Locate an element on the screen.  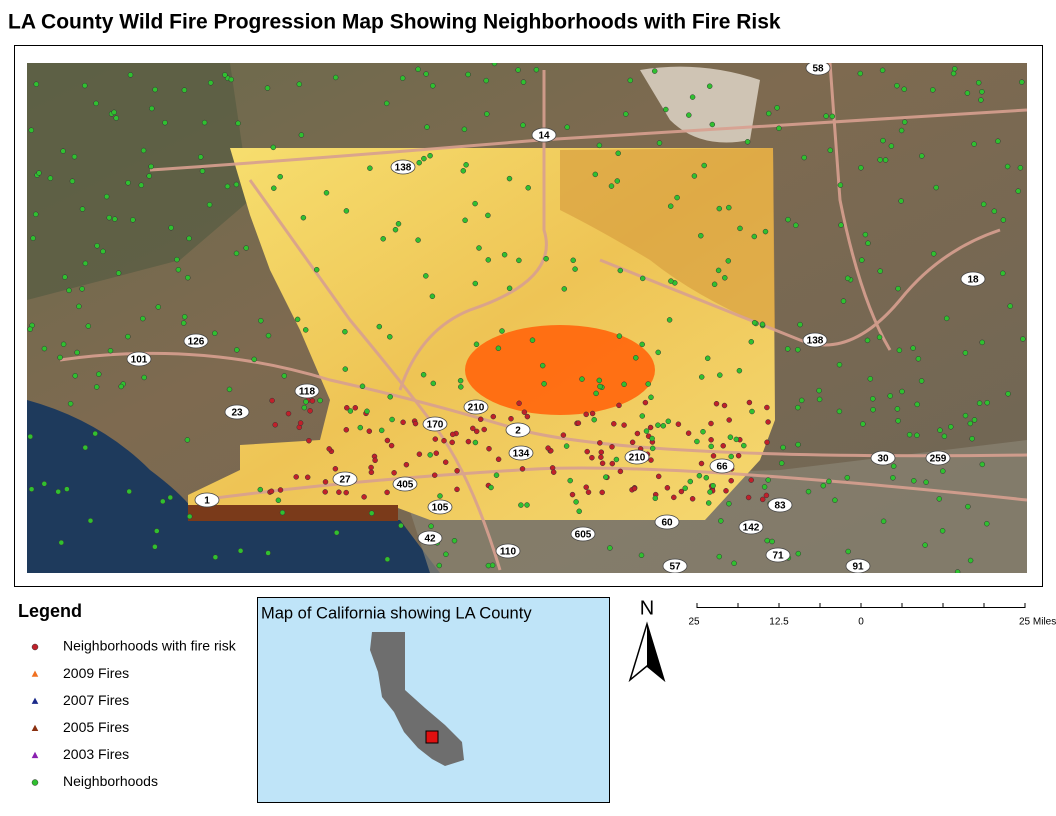
la-county-inset is located at coordinates (432, 737).